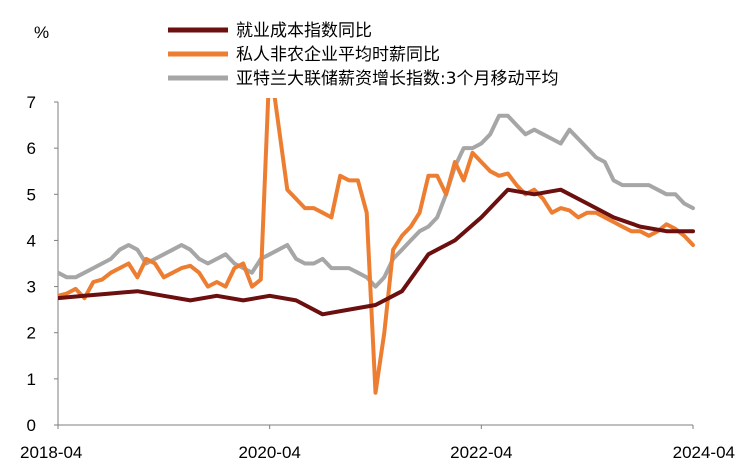  I want to click on y-tick-label: 5, so click(31, 194).